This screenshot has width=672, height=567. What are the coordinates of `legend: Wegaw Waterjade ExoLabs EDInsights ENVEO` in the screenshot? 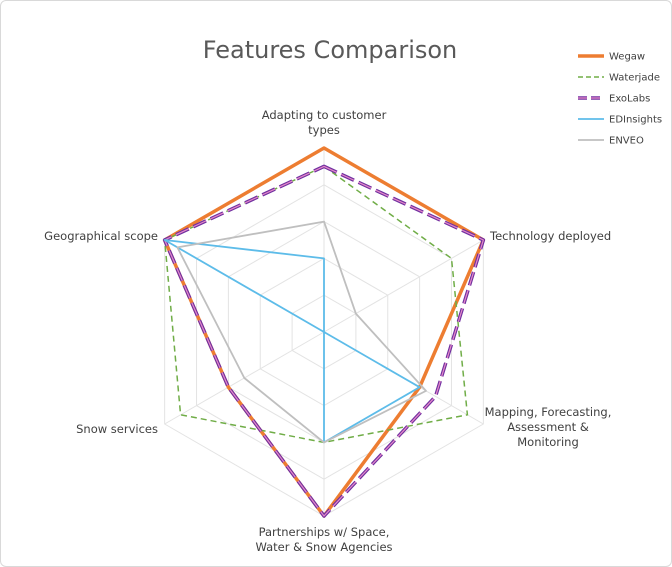 It's located at (620, 99).